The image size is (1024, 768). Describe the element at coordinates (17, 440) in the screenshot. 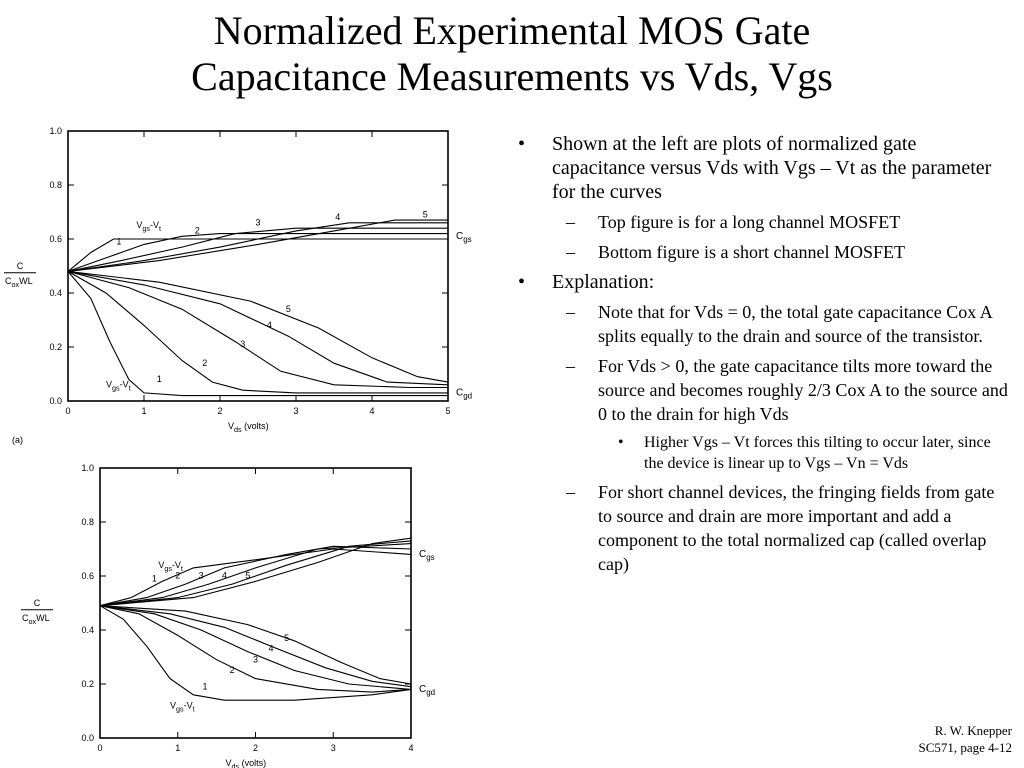

I see `panel-label: (a)` at that location.